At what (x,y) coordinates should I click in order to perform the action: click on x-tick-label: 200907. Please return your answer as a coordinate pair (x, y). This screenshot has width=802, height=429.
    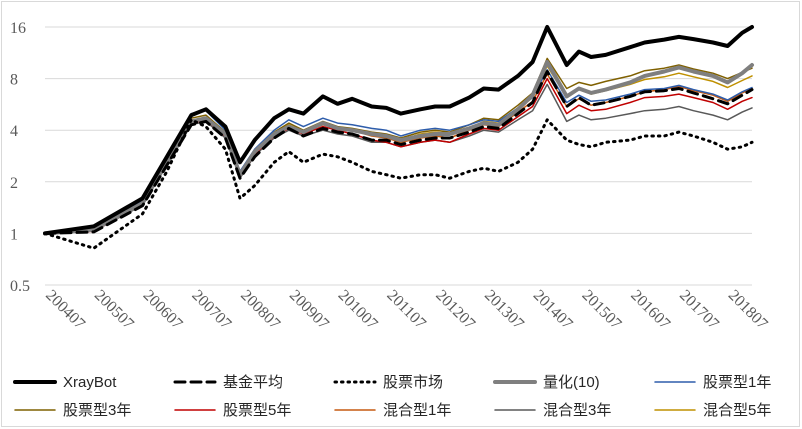
    Looking at the image, I should click on (309, 310).